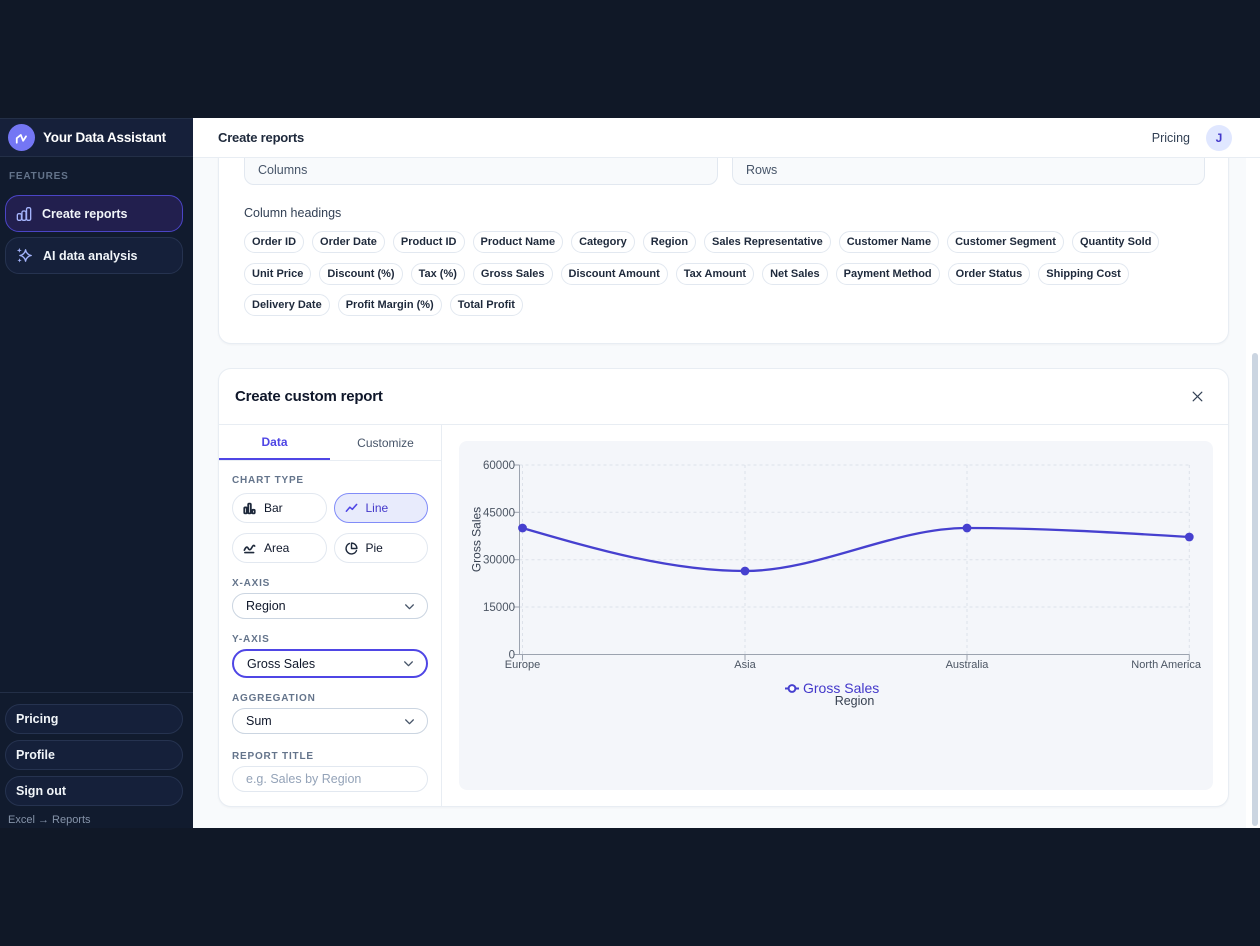 The height and width of the screenshot is (946, 1260). What do you see at coordinates (522, 665) in the screenshot?
I see `svg-text: Europe` at bounding box center [522, 665].